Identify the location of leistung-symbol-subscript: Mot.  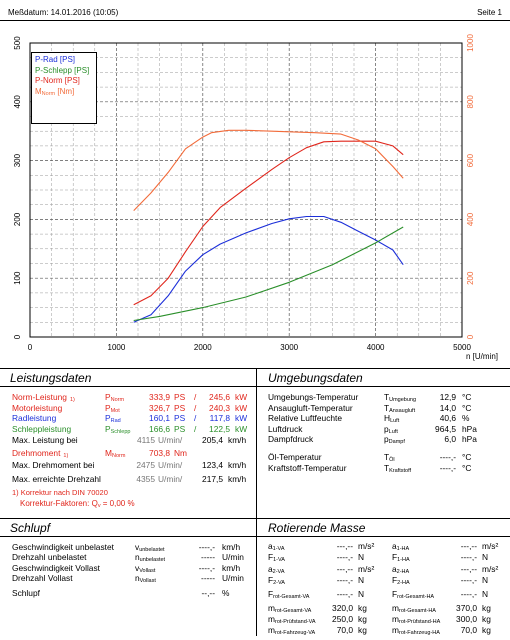
(115, 410).